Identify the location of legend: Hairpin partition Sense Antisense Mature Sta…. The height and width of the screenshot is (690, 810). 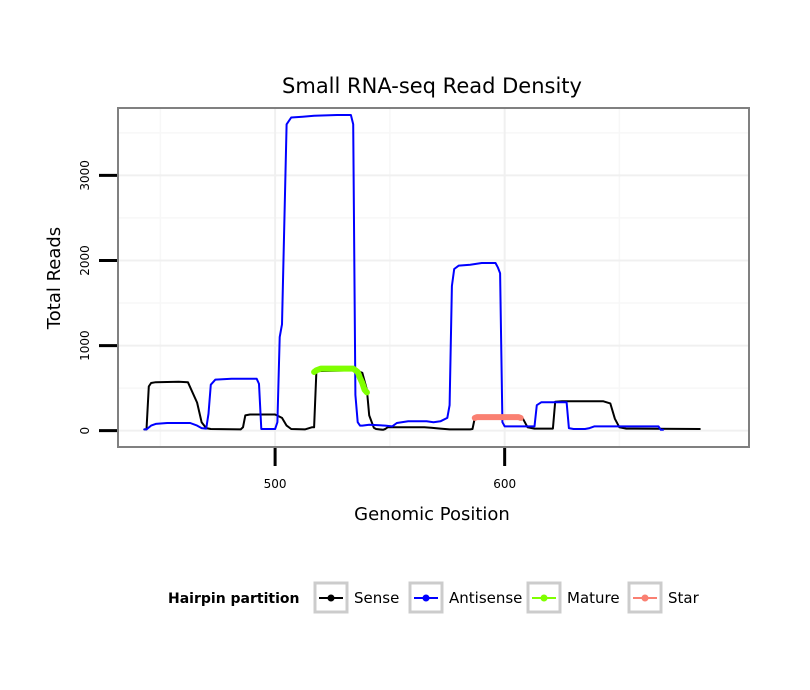
(434, 597).